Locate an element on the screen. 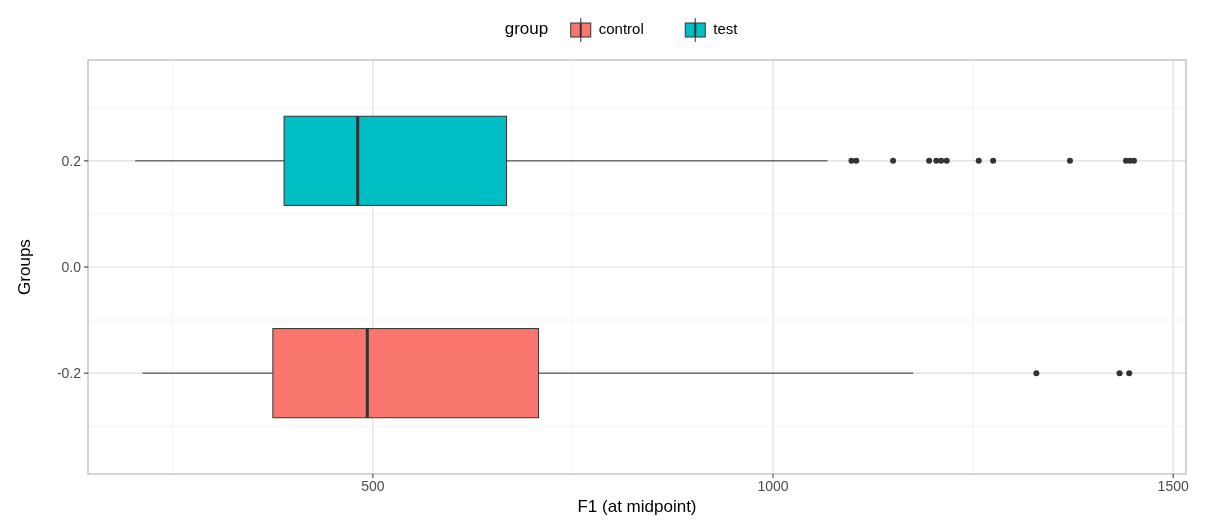 The height and width of the screenshot is (524, 1207). y-axis-title: Groups is located at coordinates (24, 267).